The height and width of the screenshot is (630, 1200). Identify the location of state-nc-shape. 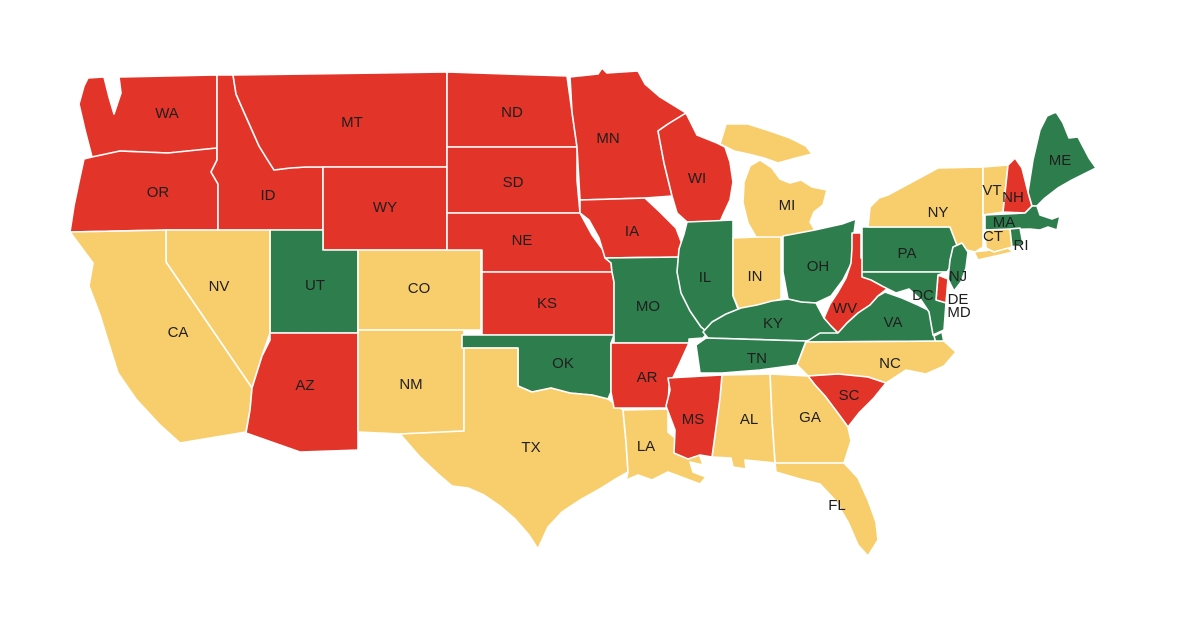
(876, 362).